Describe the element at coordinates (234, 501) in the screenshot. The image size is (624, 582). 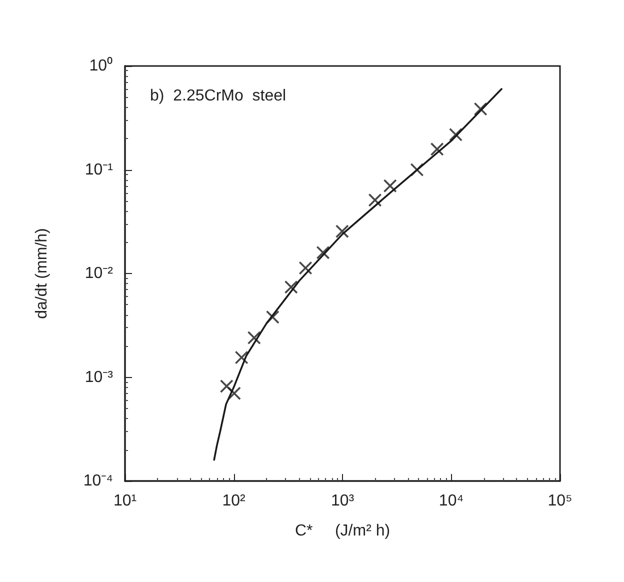
I see `x-tick-label: 10²` at that location.